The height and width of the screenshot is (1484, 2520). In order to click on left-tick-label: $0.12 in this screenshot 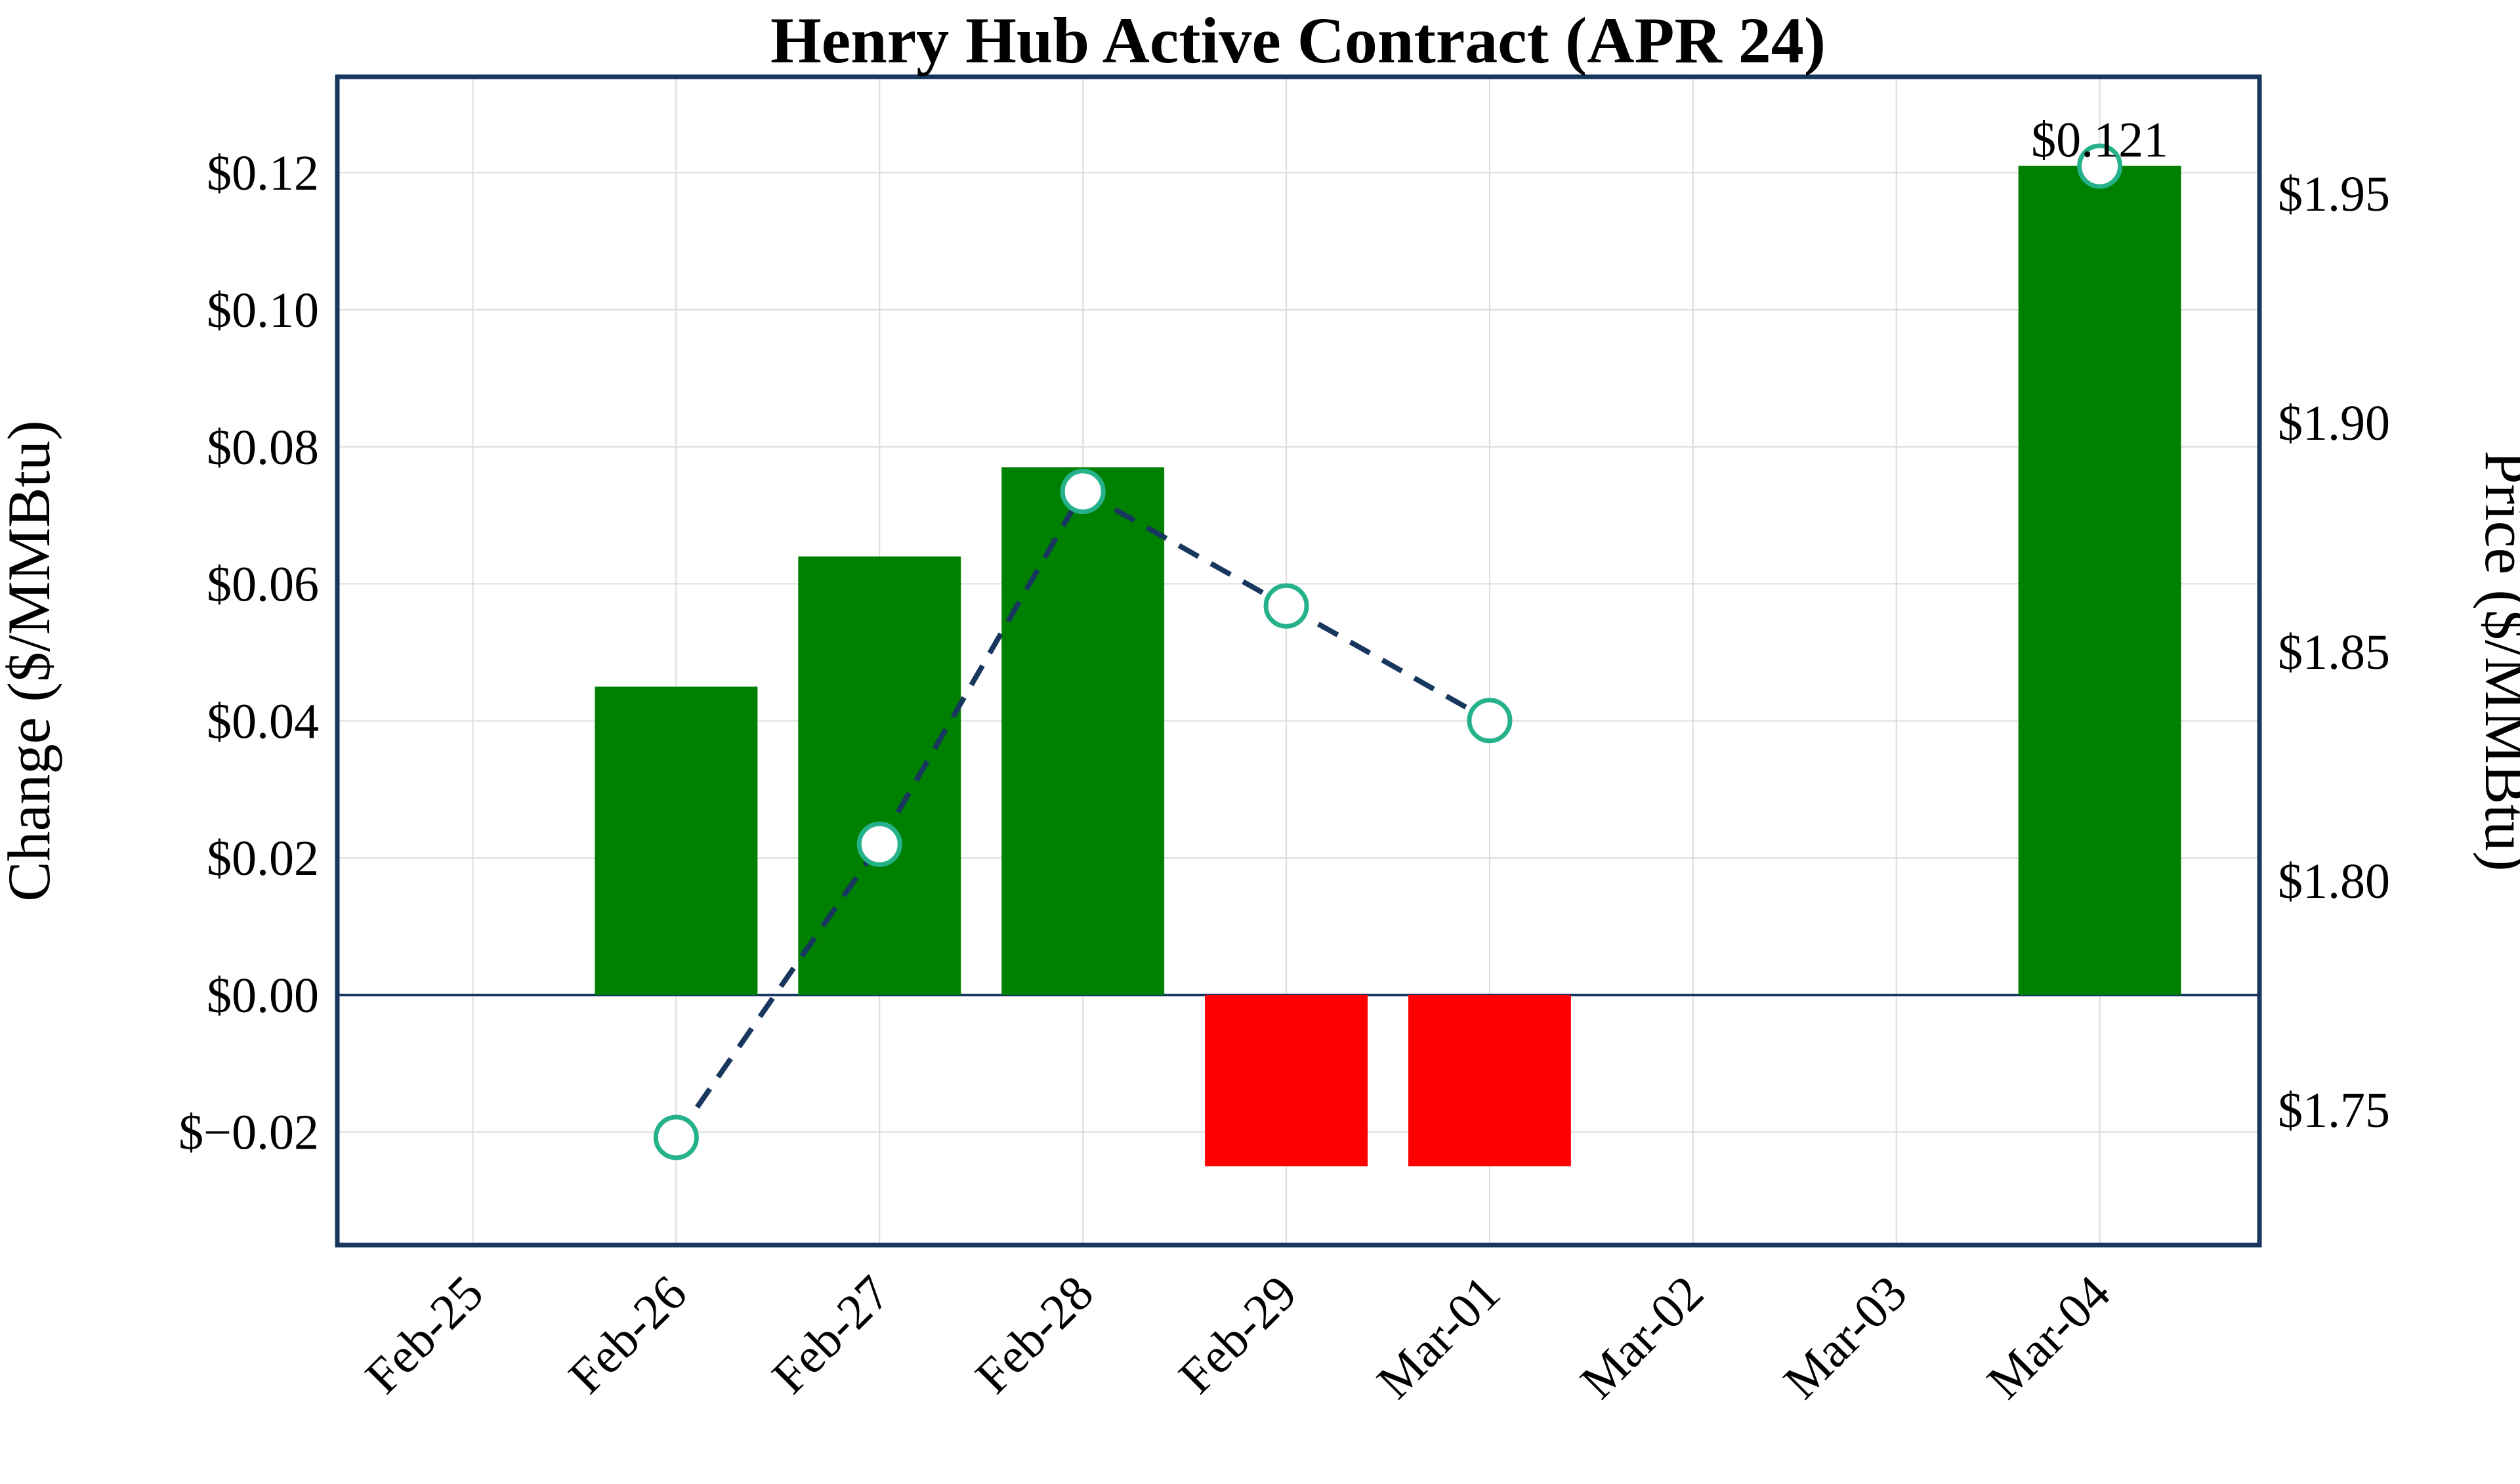, I will do `click(263, 174)`.